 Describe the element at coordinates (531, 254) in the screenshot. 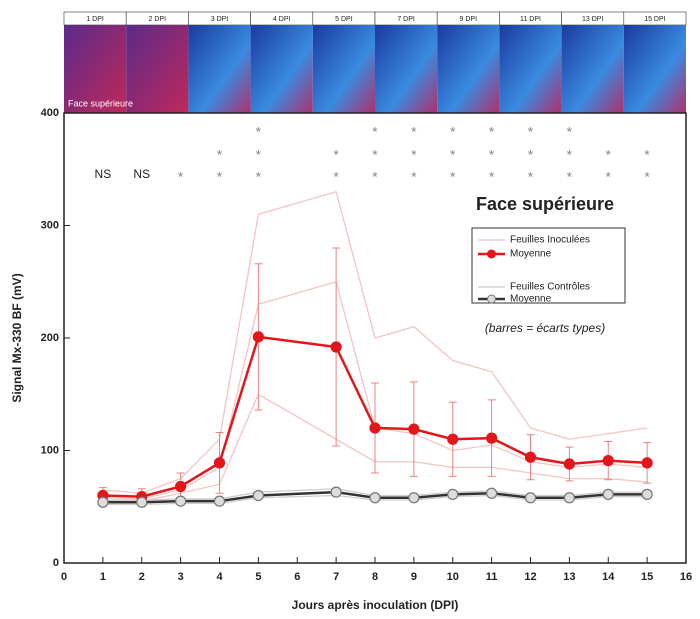

I see `legend-label: Moyenne` at that location.